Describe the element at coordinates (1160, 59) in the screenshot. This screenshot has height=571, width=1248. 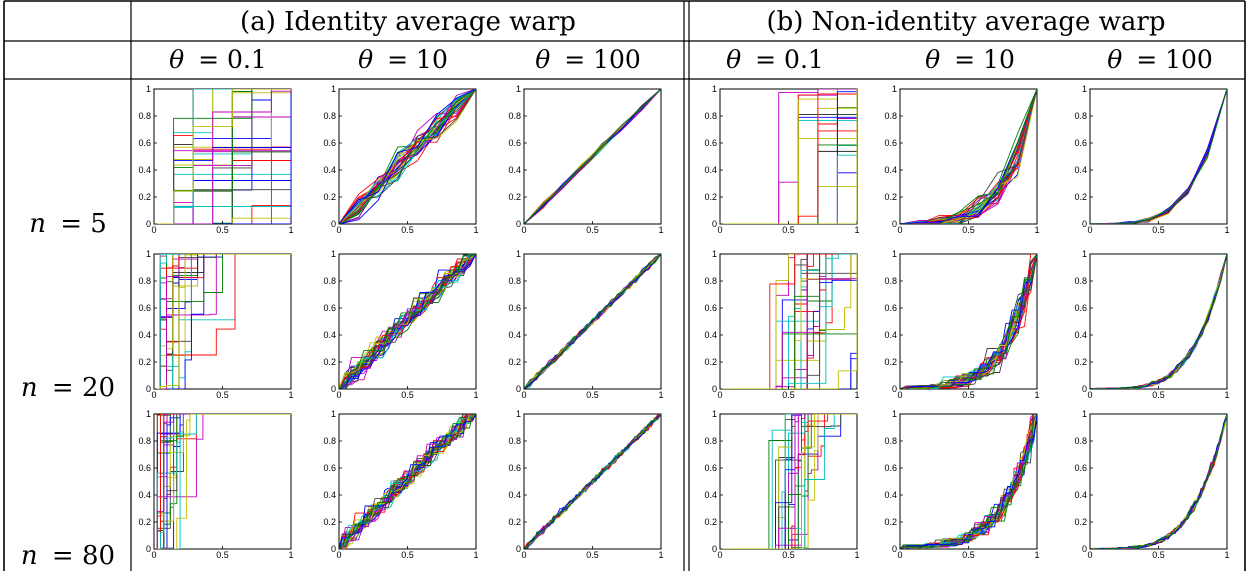
I see `theta-header-5: θ = 100` at that location.